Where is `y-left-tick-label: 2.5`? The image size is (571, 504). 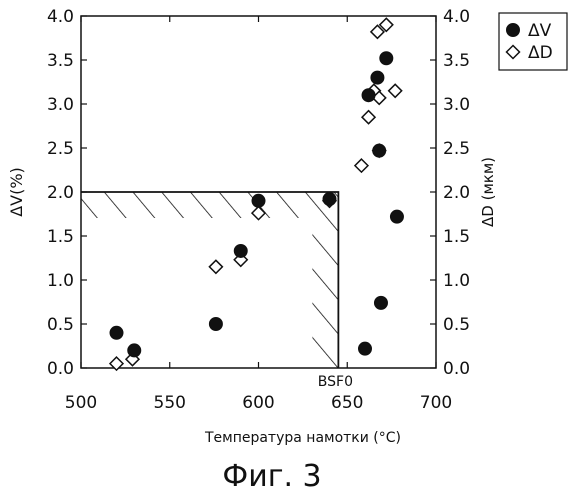 y-left-tick-label: 2.5 is located at coordinates (60, 149).